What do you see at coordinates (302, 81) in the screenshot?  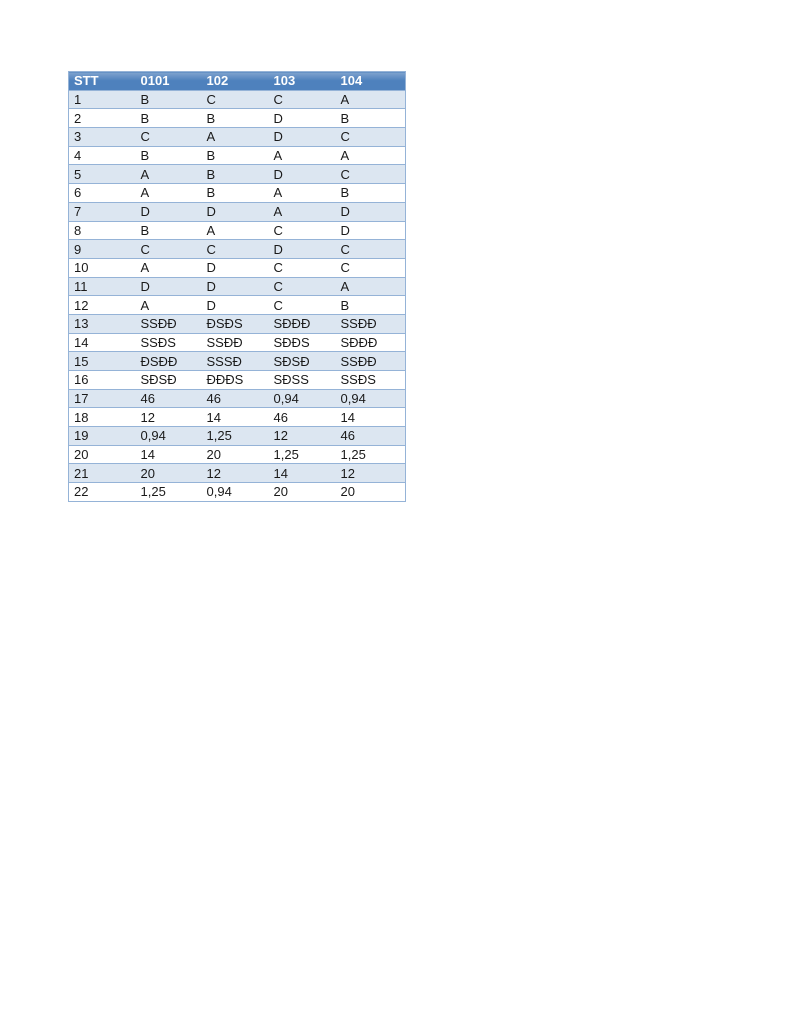 I see `column-header-103: 103` at bounding box center [302, 81].